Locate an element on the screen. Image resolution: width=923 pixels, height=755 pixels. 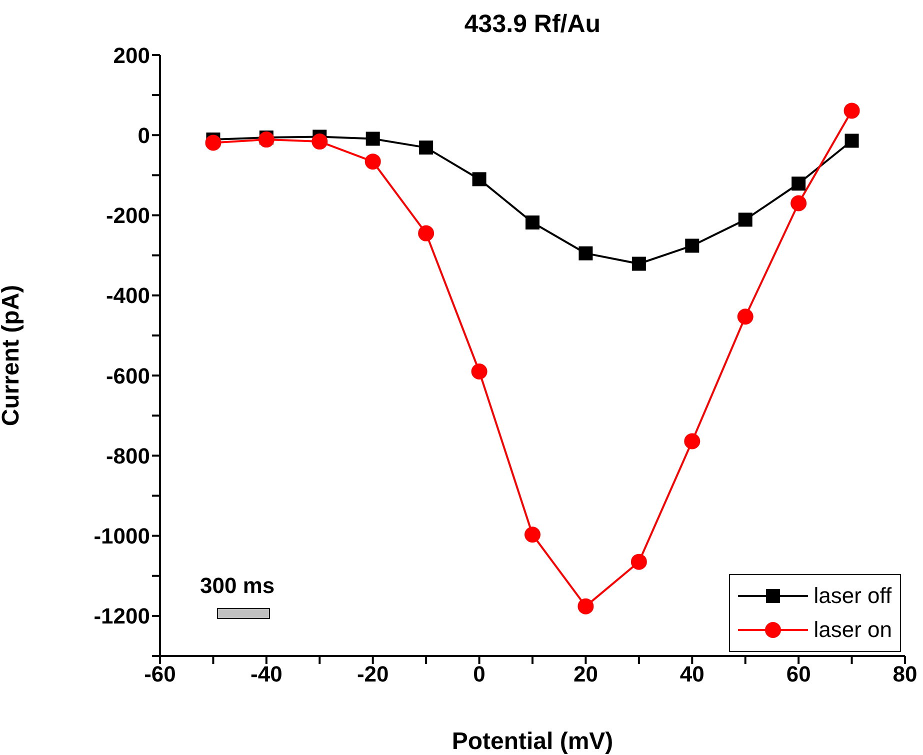
x-tick-label: -60 is located at coordinates (160, 674).